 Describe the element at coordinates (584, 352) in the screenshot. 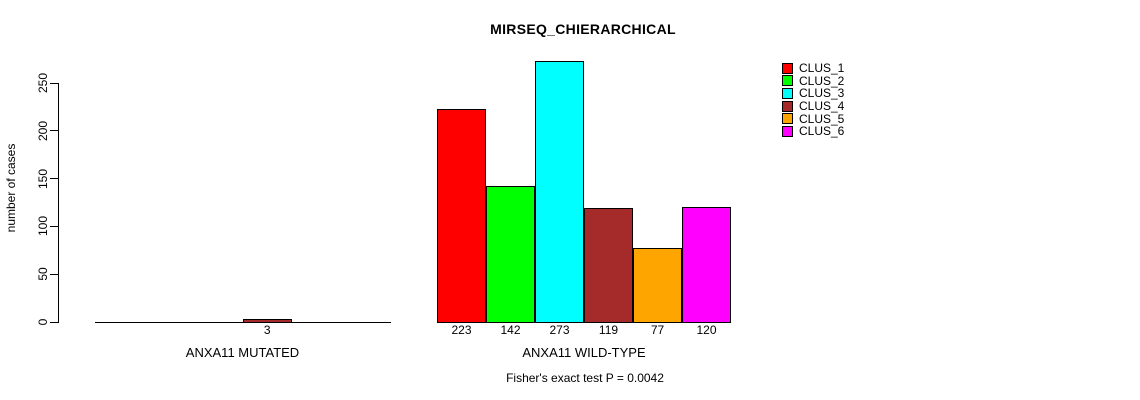

I see `x-group-label-wildtype: ANXA11 WILD-TYPE` at that location.